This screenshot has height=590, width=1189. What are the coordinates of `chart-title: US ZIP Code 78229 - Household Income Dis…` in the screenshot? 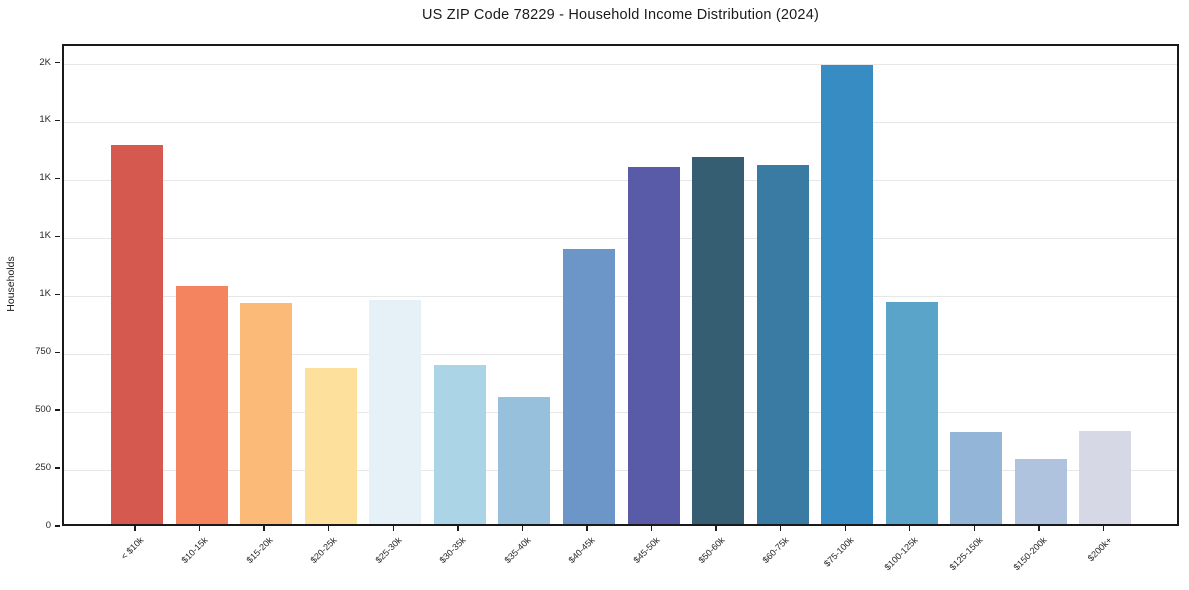 It's located at (620, 15).